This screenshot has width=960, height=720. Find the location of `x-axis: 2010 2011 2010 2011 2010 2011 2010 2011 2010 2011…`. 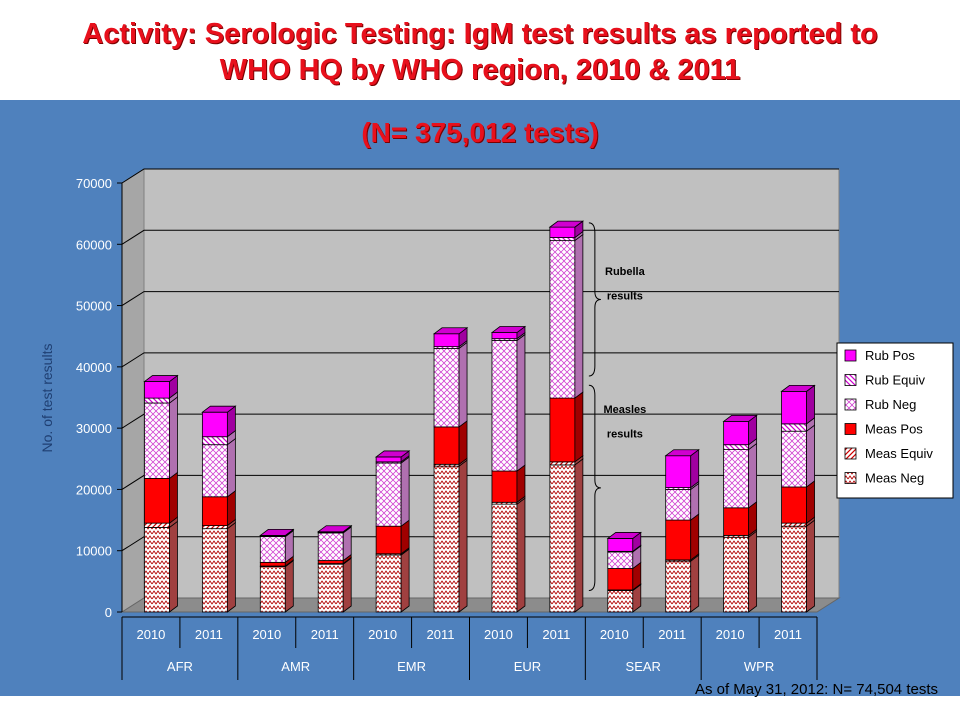

x-axis: 2010 2011 2010 2011 2010 2011 2010 2011 2010 2011… is located at coordinates (469, 648).